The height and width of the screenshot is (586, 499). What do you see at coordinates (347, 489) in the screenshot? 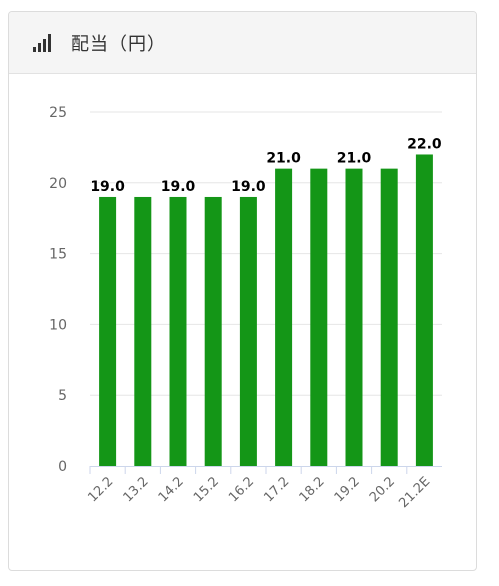
I see `x-tick-label: 19.2` at bounding box center [347, 489].